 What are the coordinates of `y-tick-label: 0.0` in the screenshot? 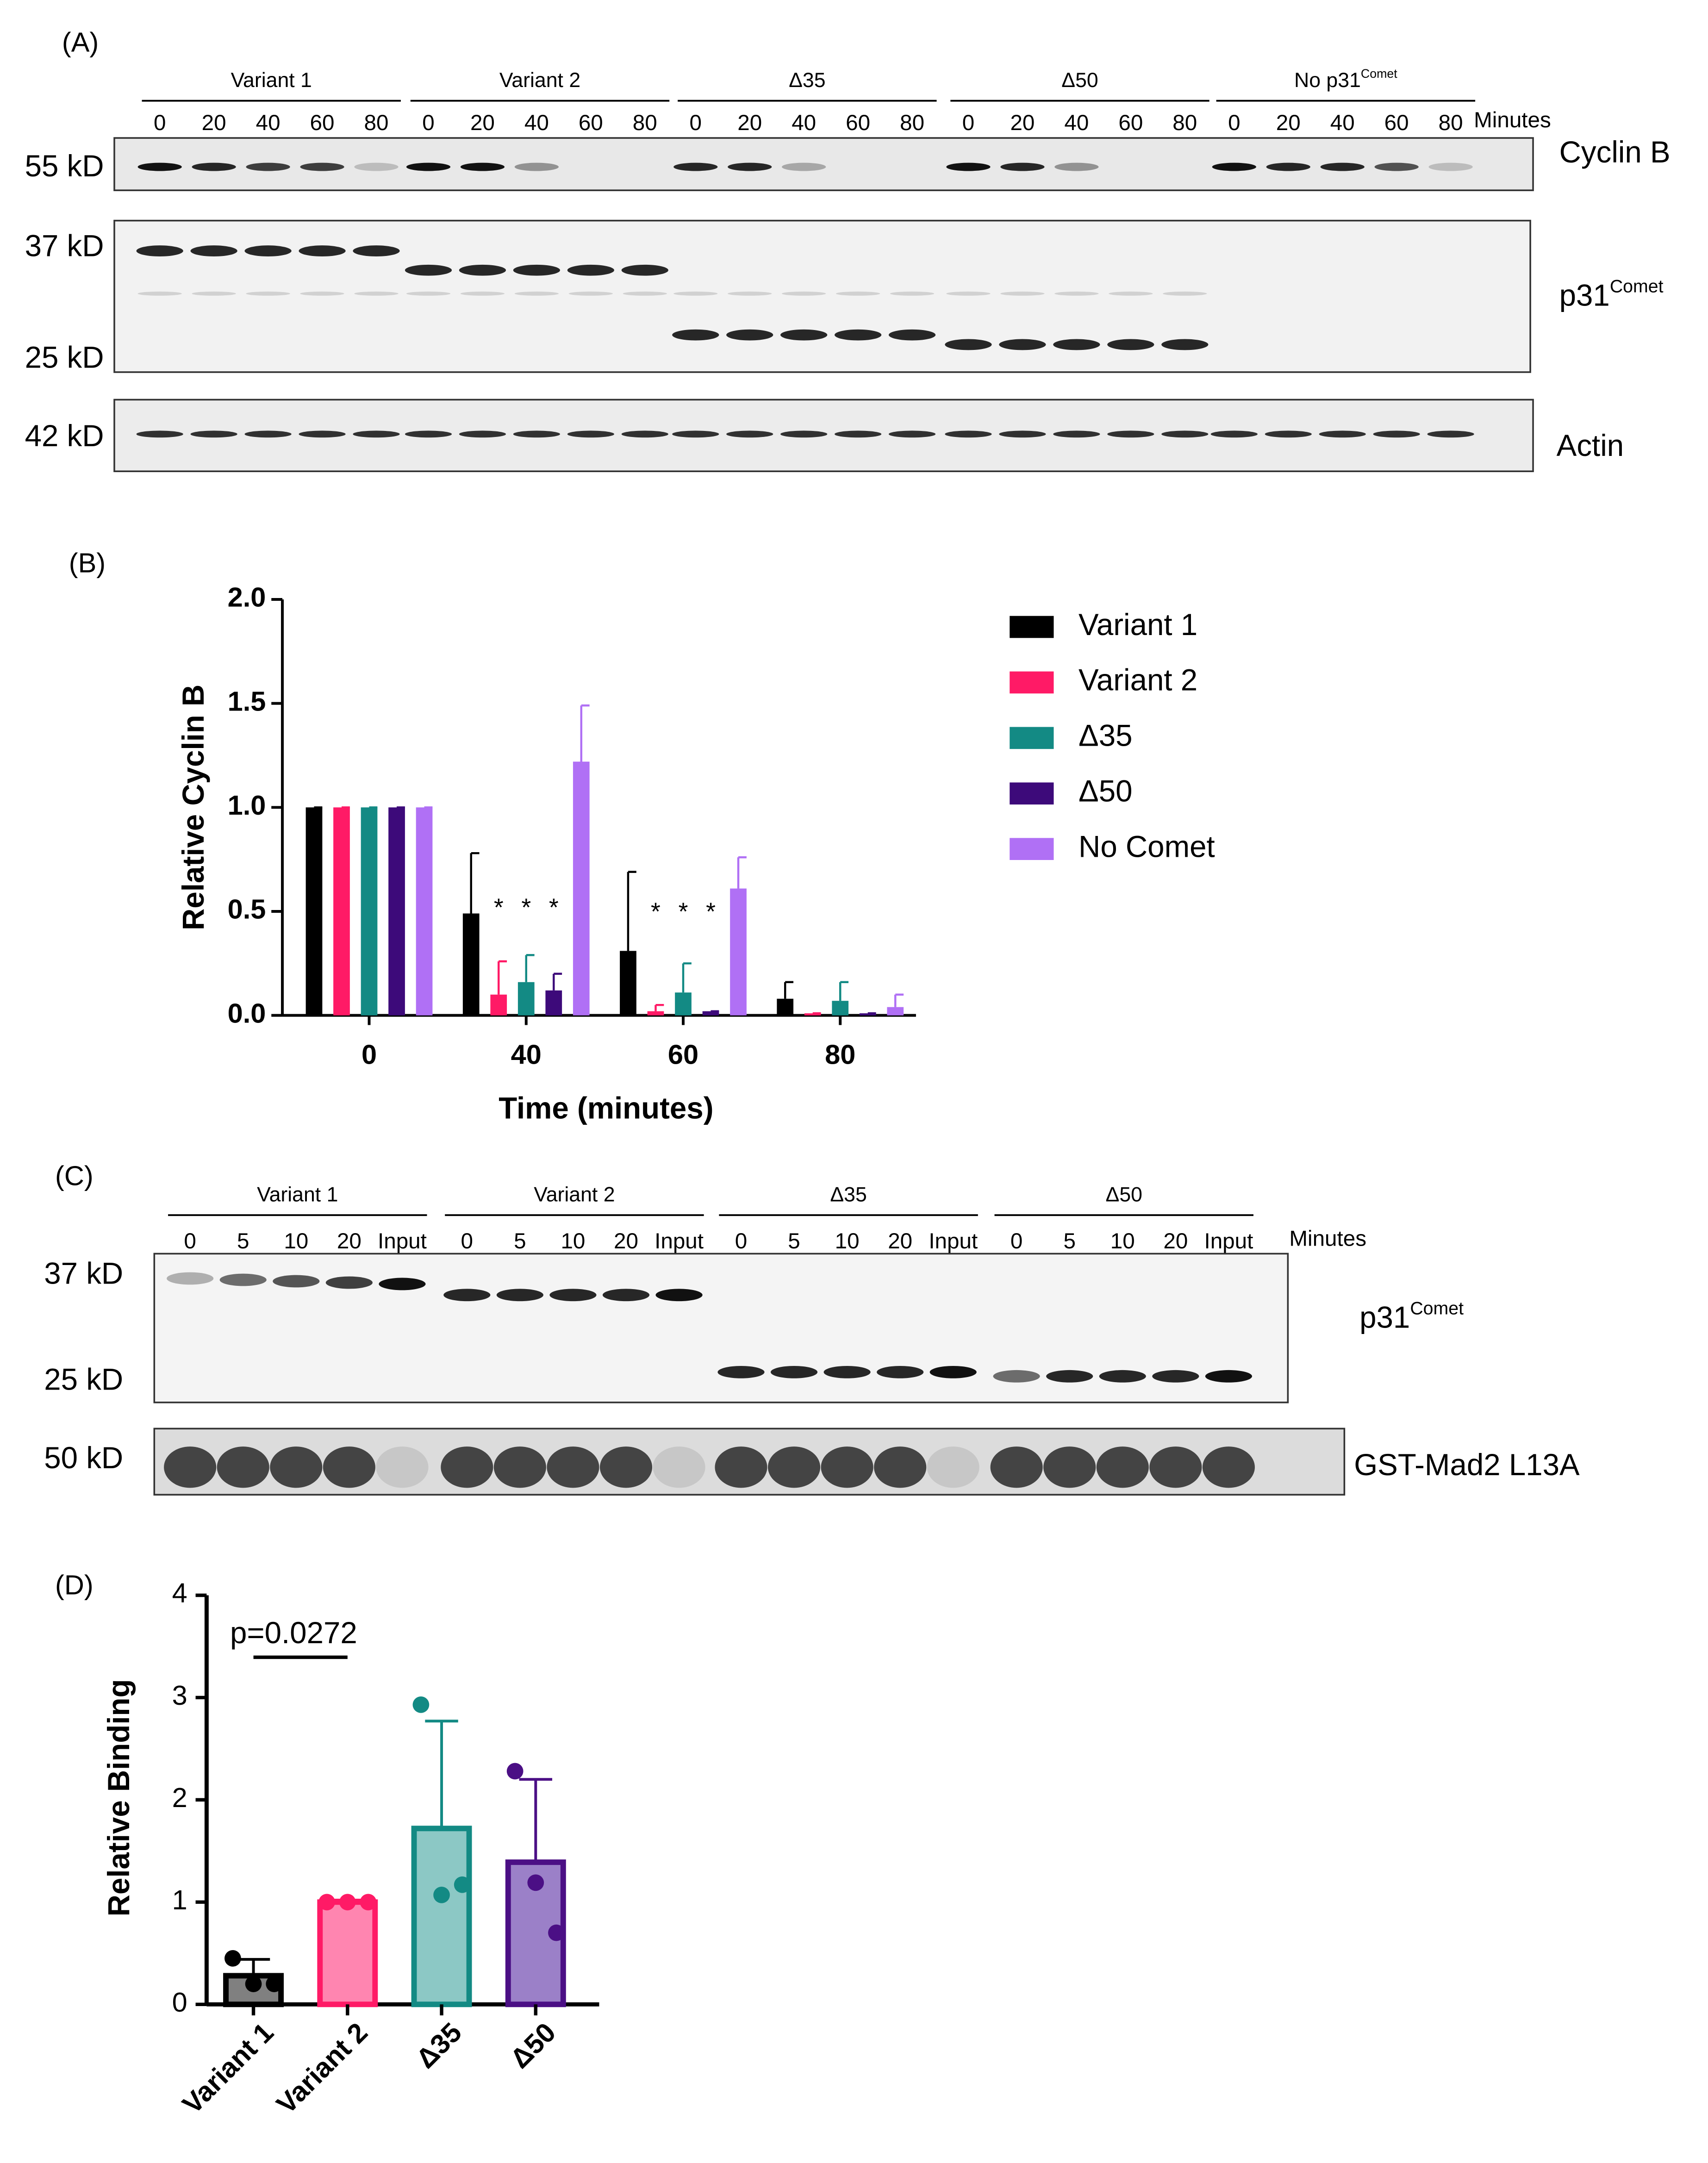 It's located at (247, 1013).